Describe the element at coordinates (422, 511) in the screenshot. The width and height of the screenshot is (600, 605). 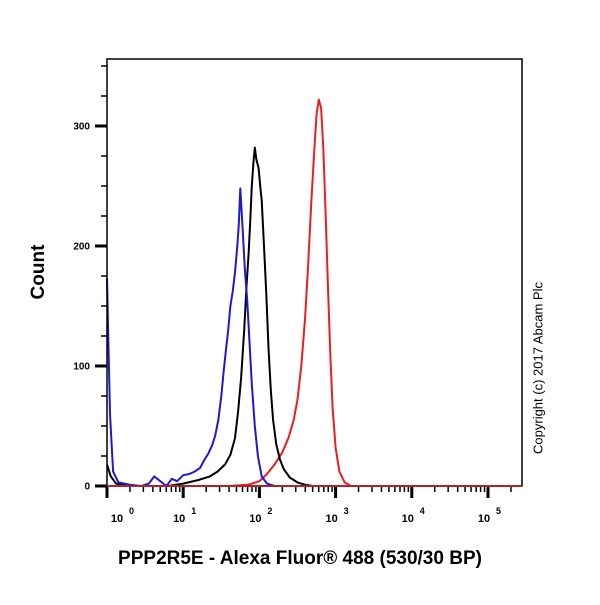
I see `x-tick-exponent: 4` at that location.